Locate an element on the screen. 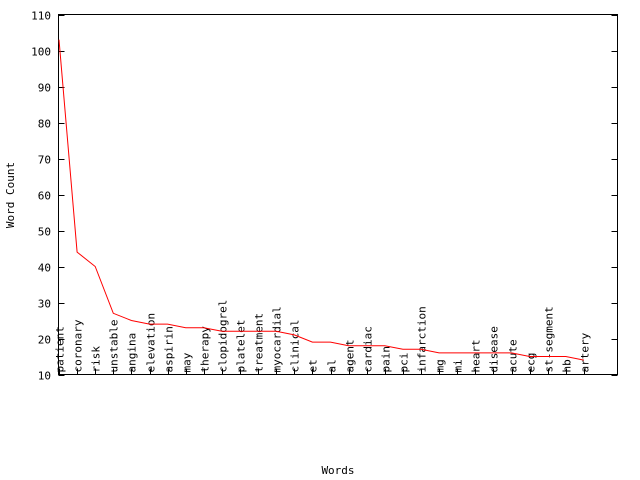 Image resolution: width=640 pixels, height=480 pixels. category-label: platelet is located at coordinates (241, 346).